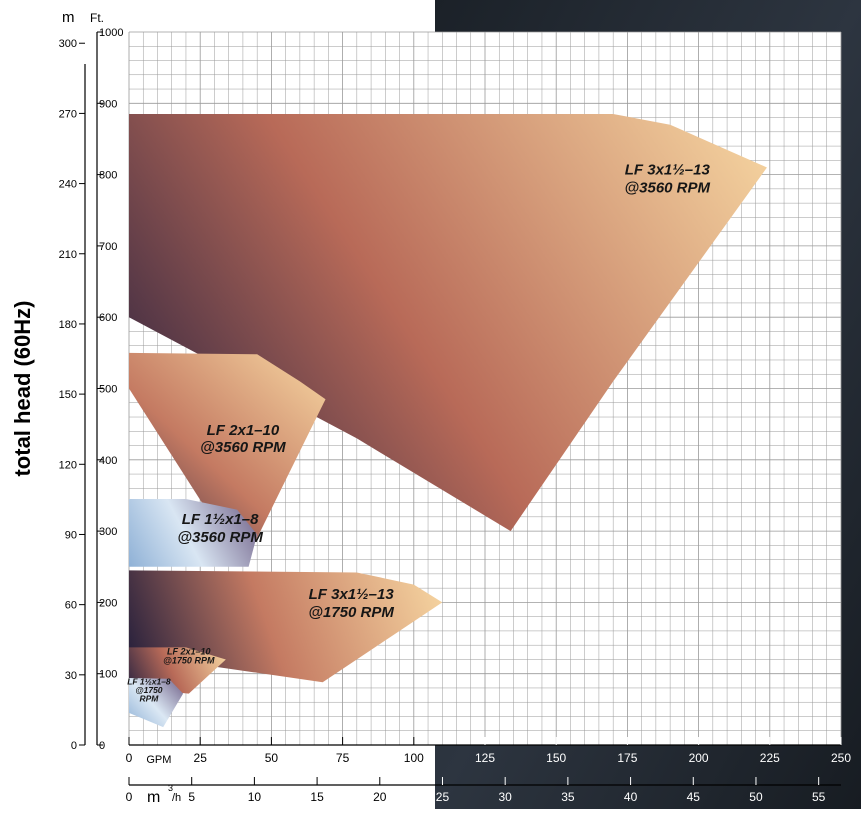 The height and width of the screenshot is (814, 861). Describe the element at coordinates (108, 675) in the screenshot. I see `ft-tick-label: 100` at that location.